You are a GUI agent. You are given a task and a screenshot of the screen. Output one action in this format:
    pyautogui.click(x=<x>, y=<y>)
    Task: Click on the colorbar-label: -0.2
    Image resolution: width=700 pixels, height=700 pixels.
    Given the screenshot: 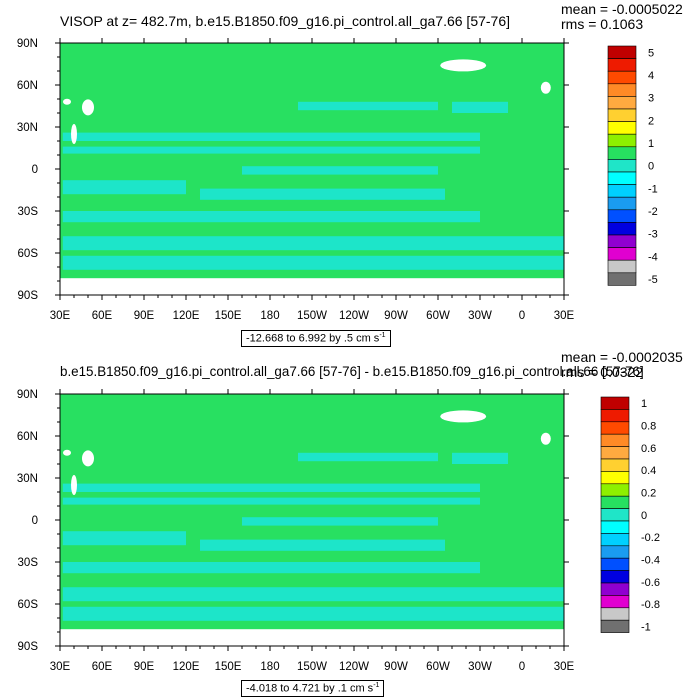 What is the action you would take?
    pyautogui.click(x=650, y=538)
    